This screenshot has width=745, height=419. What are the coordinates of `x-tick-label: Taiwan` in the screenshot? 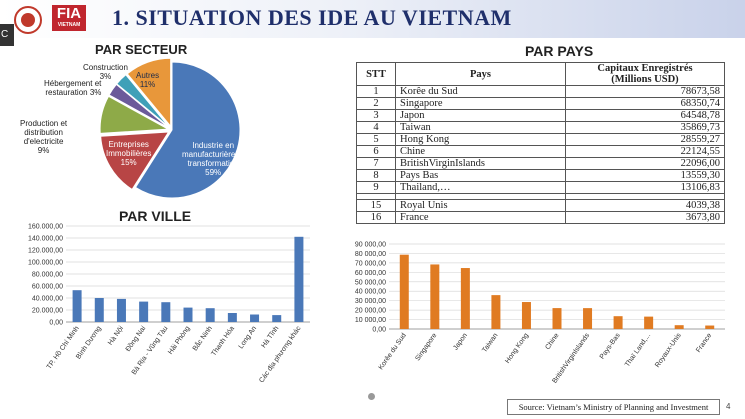 It's located at (490, 343).